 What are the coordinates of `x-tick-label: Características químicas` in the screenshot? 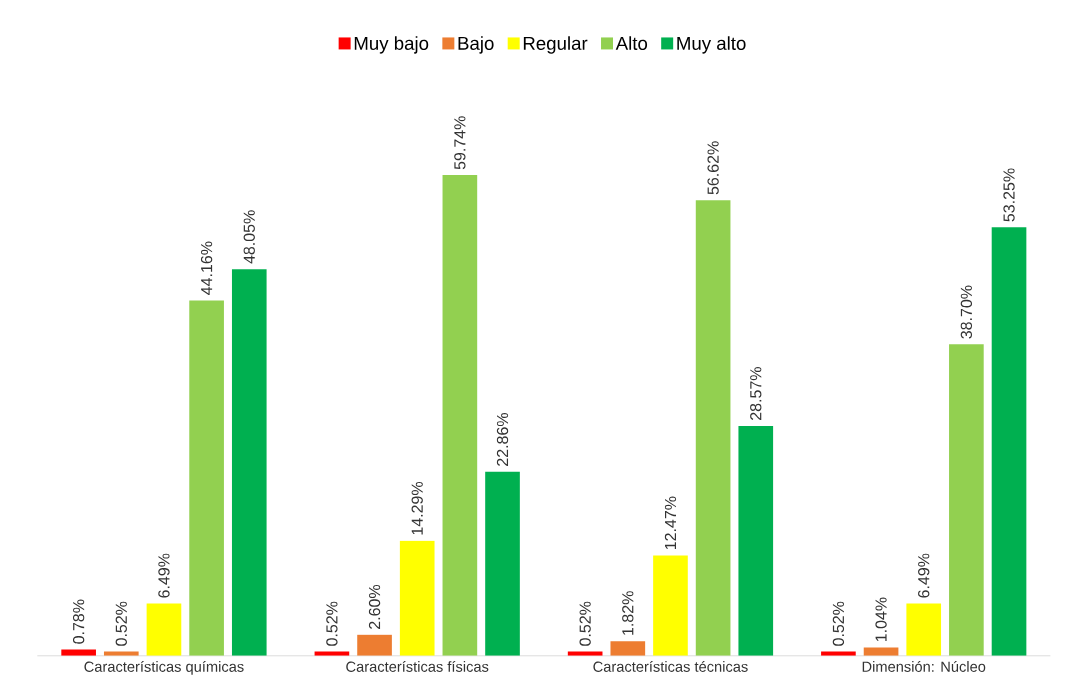 It's located at (164, 668).